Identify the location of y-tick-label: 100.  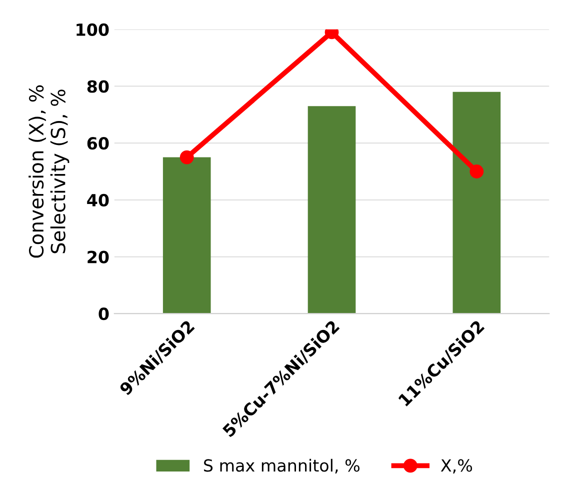
(92, 29).